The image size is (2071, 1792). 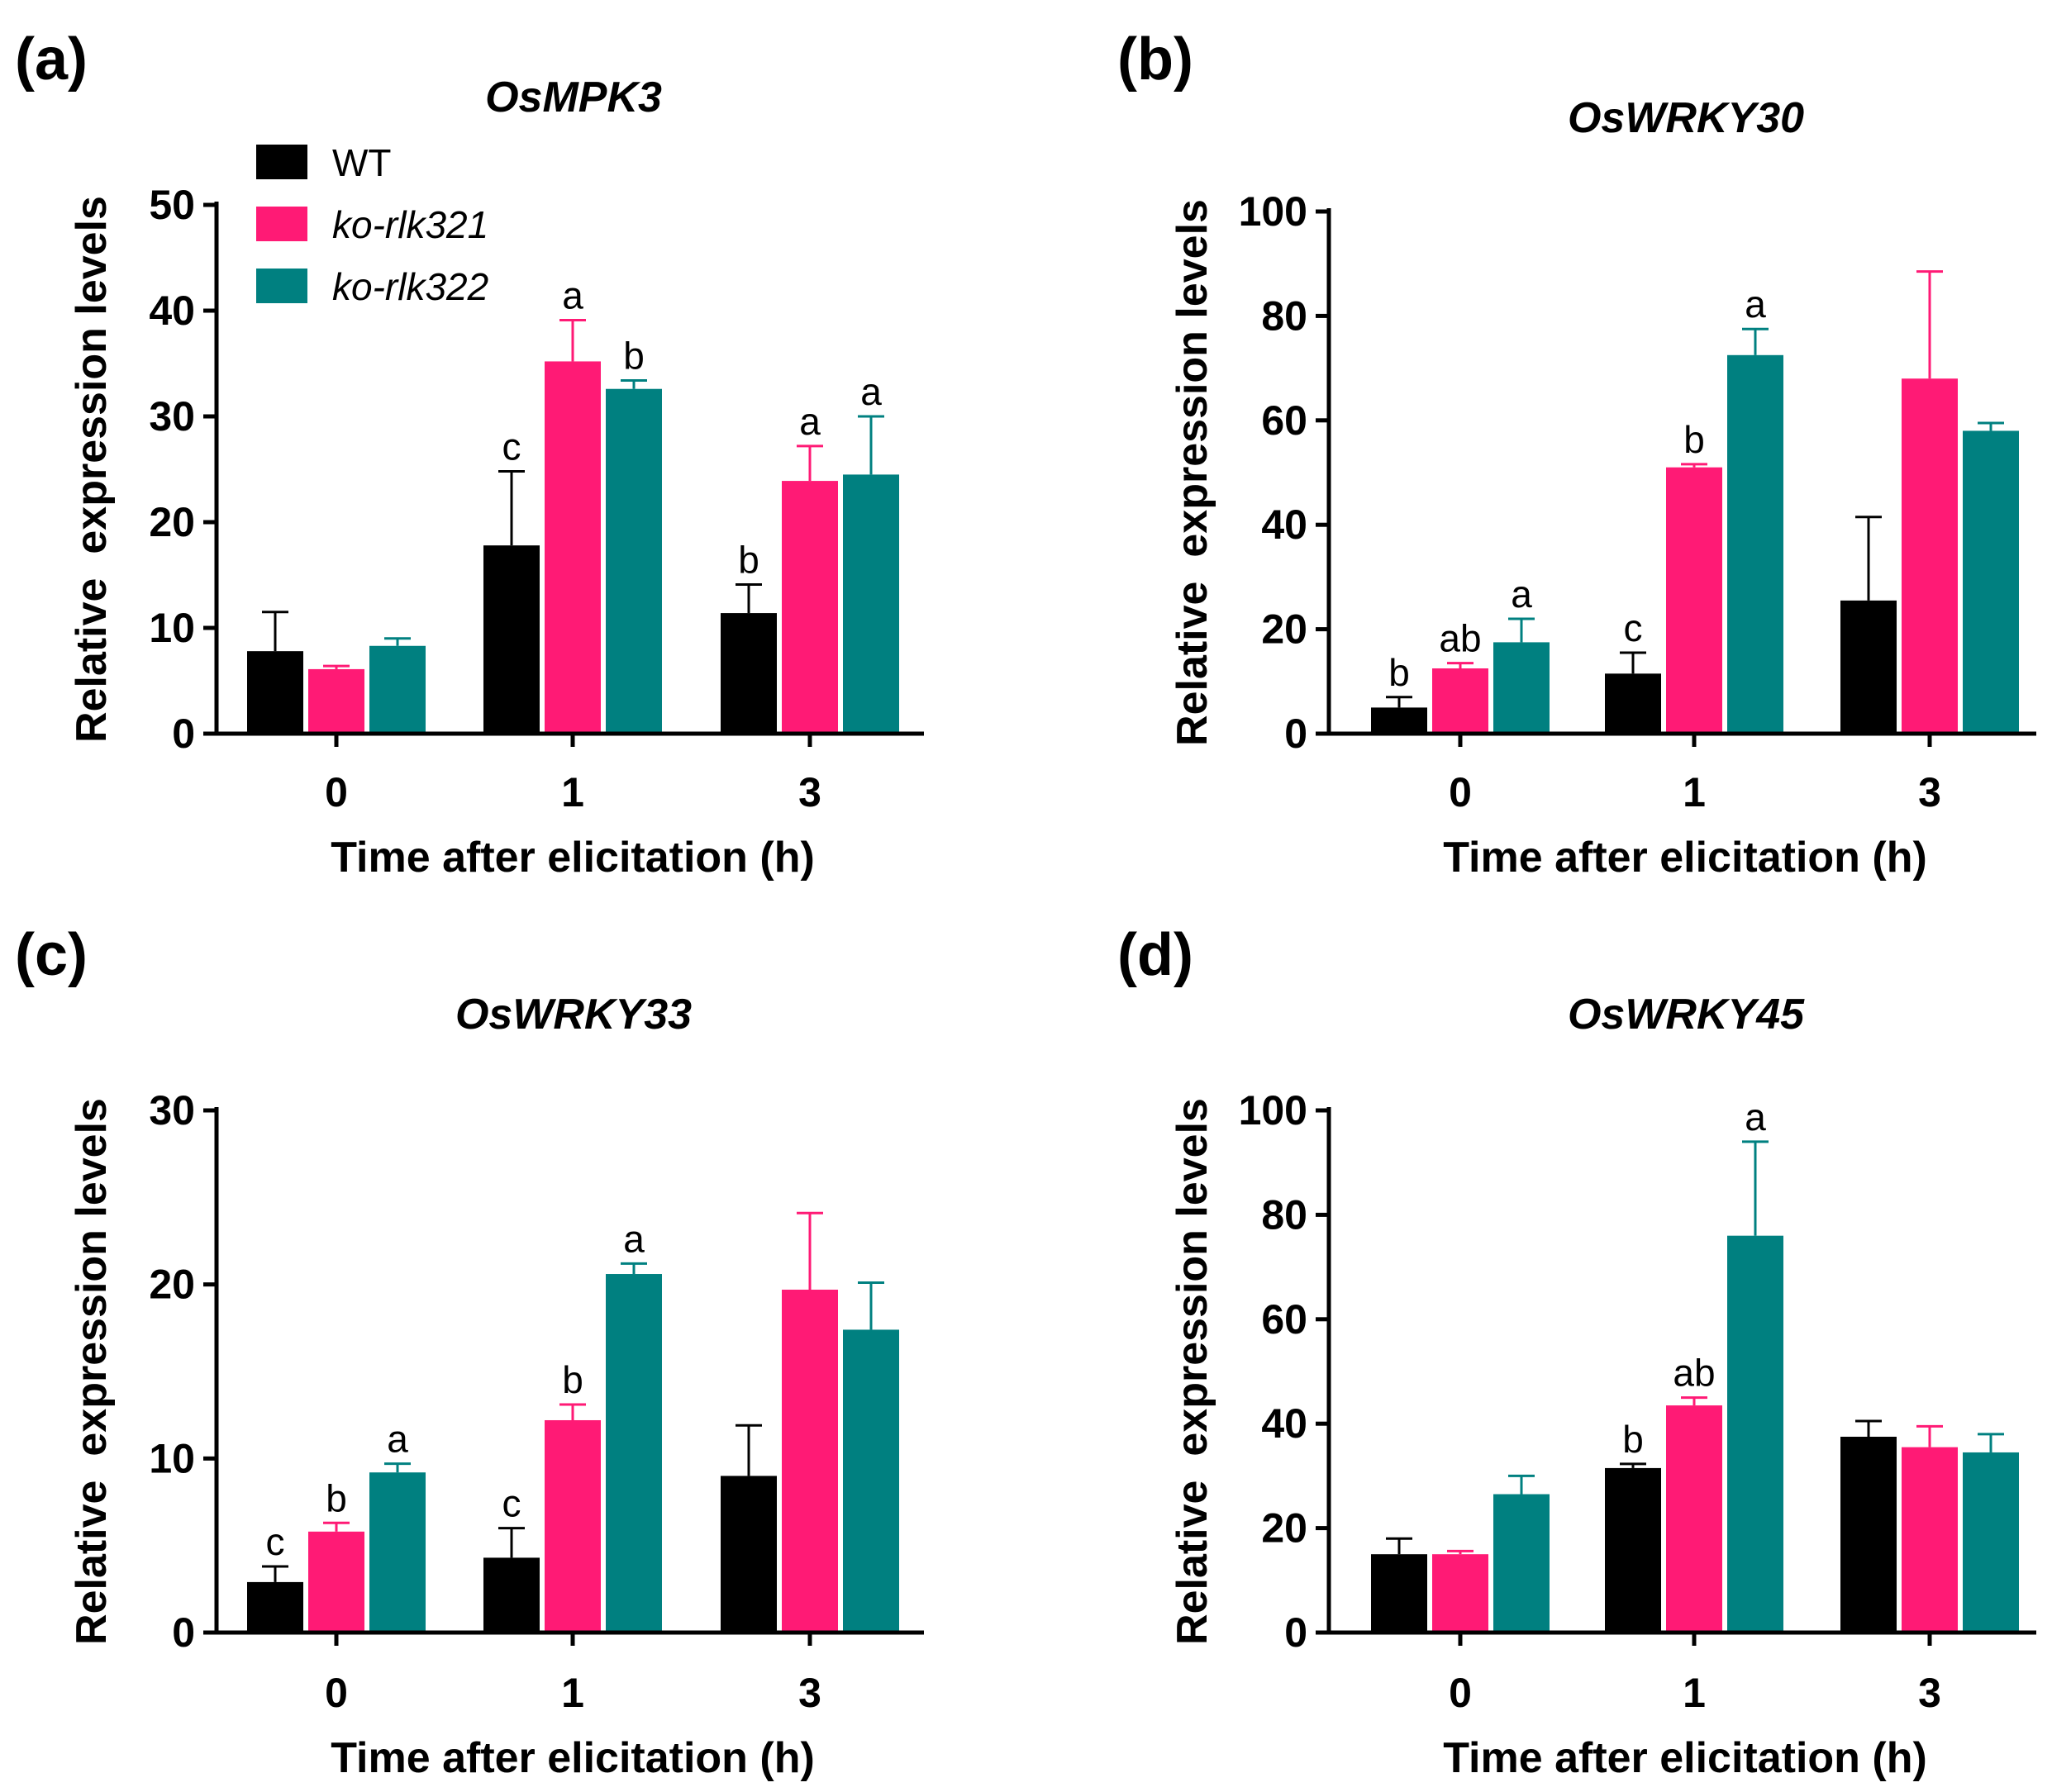 I want to click on panel-label-b: (b), so click(x=1155, y=59).